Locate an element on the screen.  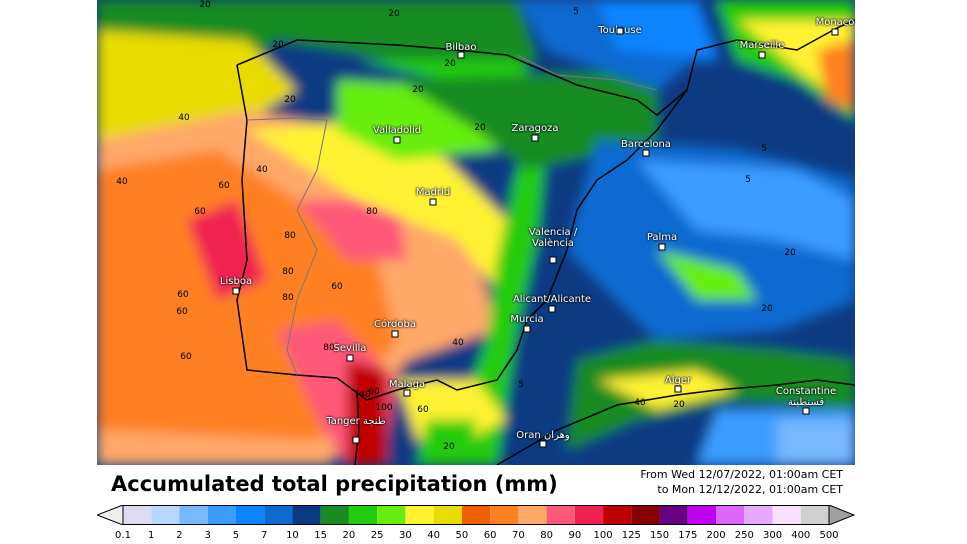
legend-tick-label: 30 is located at coordinates (405, 535).